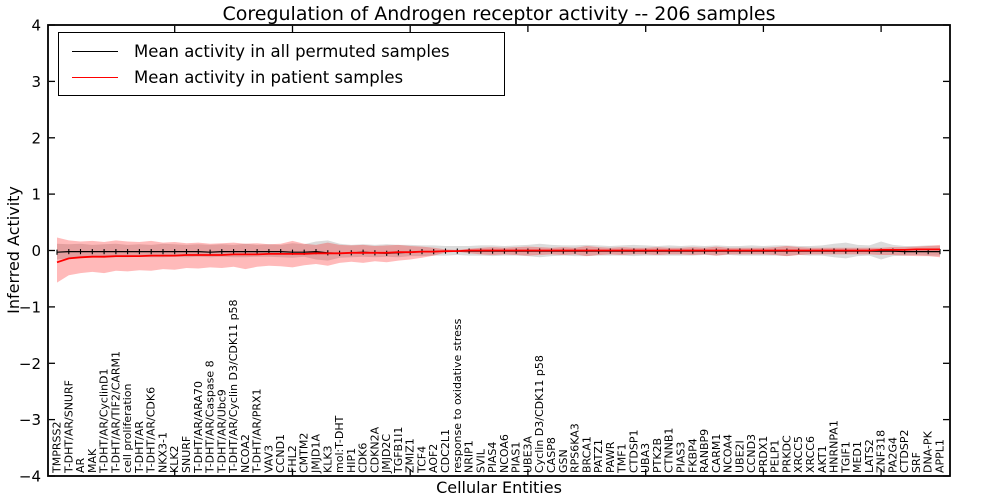 Image resolution: width=1000 pixels, height=500 pixels. I want to click on y-tick-label: −4, so click(30, 477).